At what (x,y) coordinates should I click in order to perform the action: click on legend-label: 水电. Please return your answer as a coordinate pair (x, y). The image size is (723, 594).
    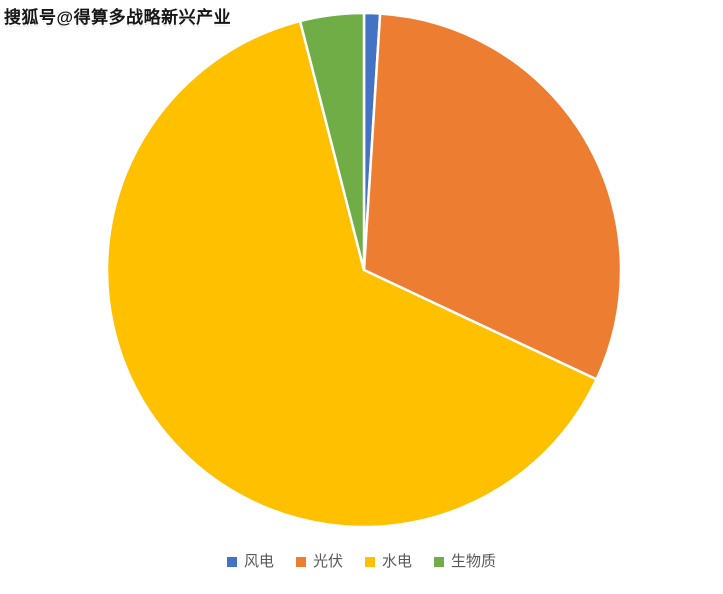
    Looking at the image, I should click on (397, 561).